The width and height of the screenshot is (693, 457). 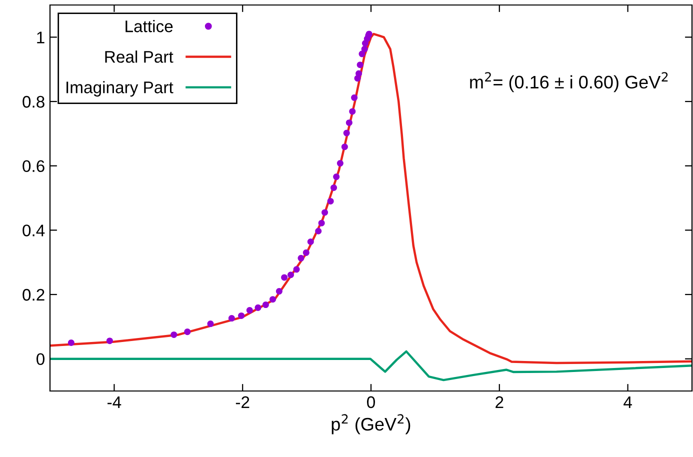 What do you see at coordinates (569, 82) in the screenshot?
I see `annotation: m$^{2}$= (0.16 ± i 0.60) GeV$^{2}$` at bounding box center [569, 82].